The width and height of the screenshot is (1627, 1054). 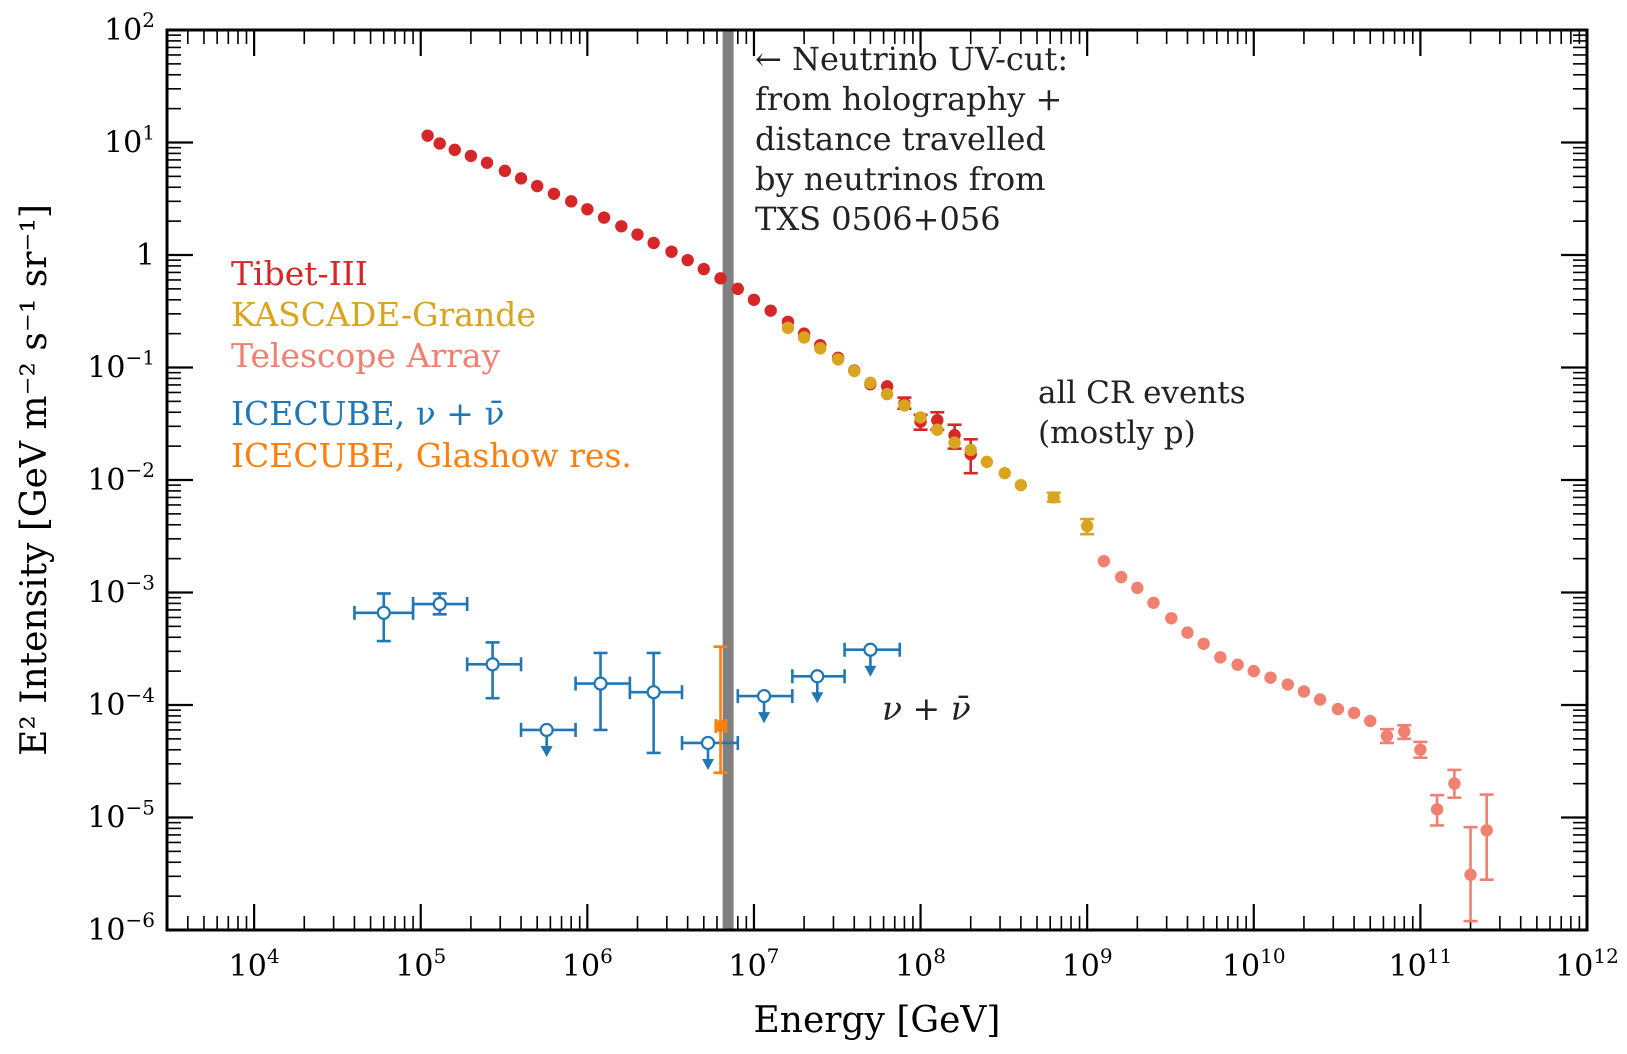 I want to click on uv-cut-line-5: TXS 0506+056, so click(x=878, y=219).